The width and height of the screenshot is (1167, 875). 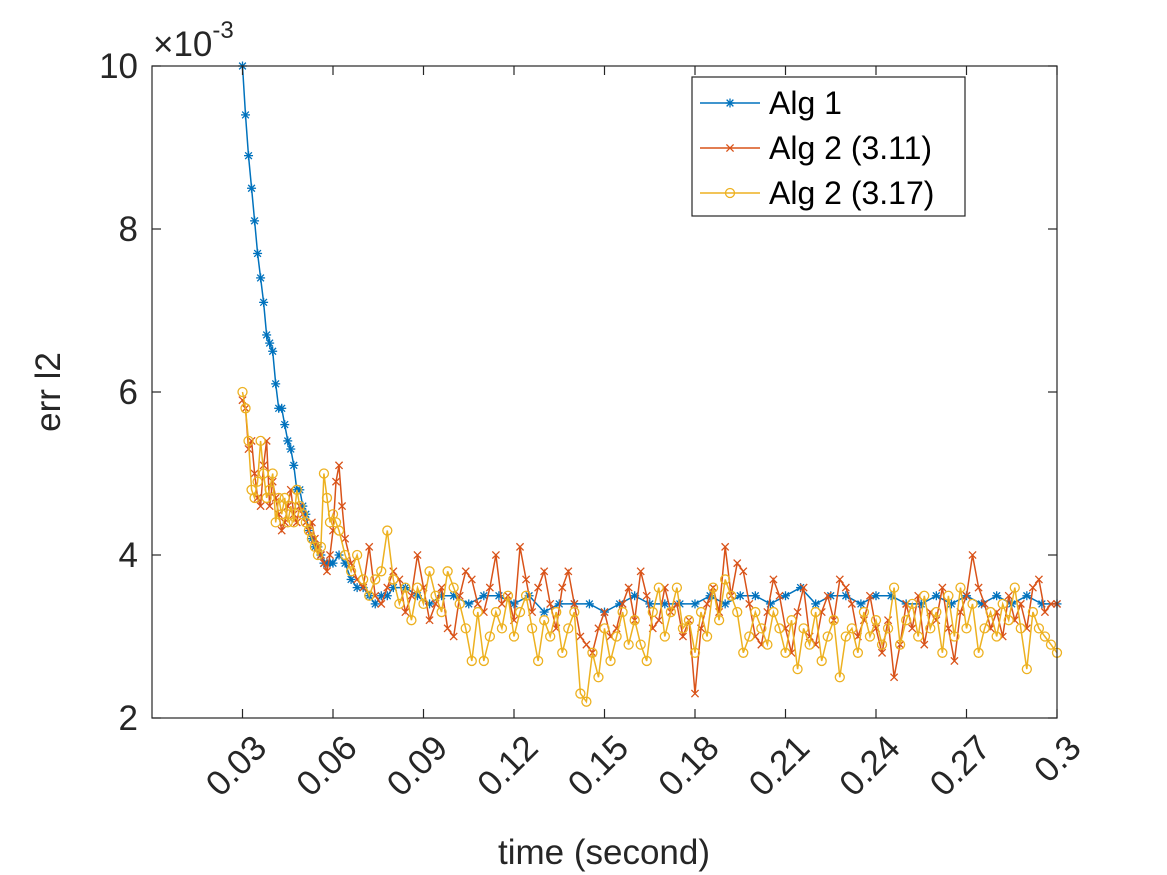 I want to click on y-tick-label: 2, so click(x=128, y=718).